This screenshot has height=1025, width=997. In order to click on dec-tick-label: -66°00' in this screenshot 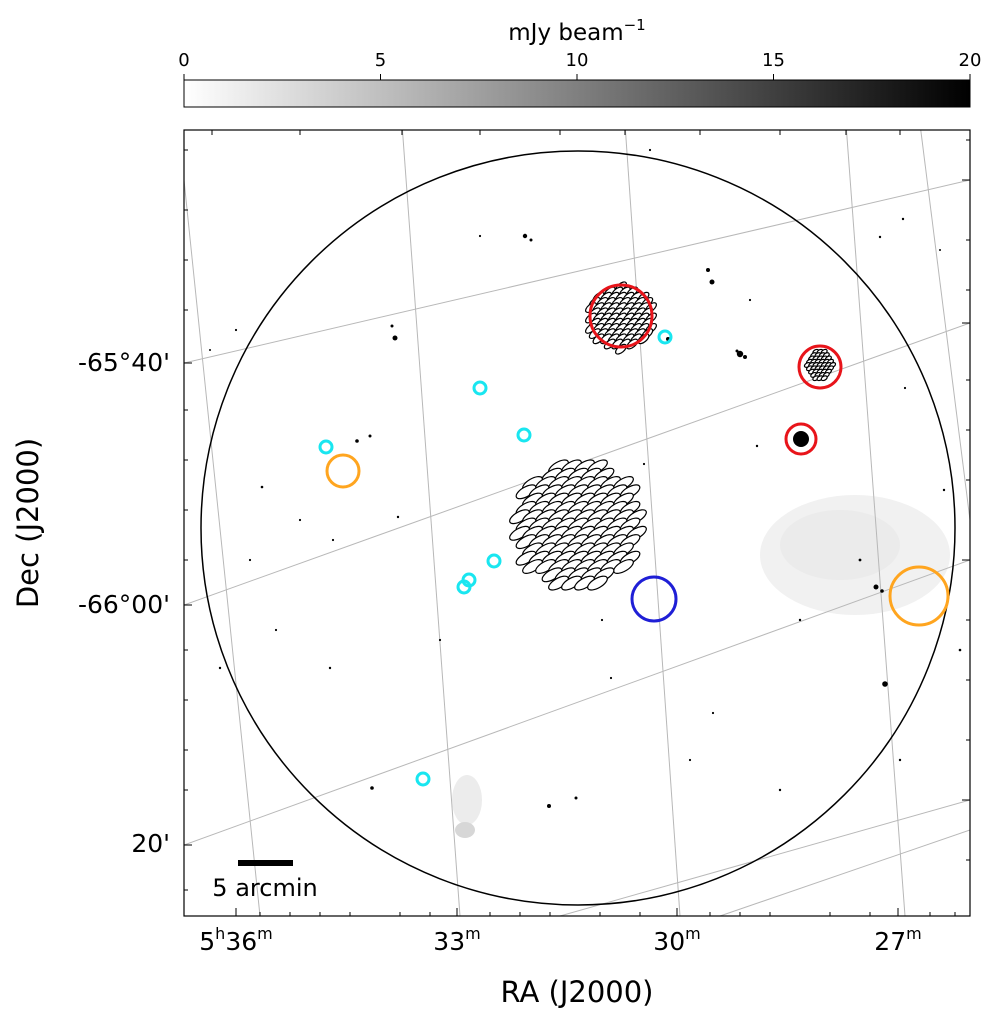, I will do `click(124, 604)`.